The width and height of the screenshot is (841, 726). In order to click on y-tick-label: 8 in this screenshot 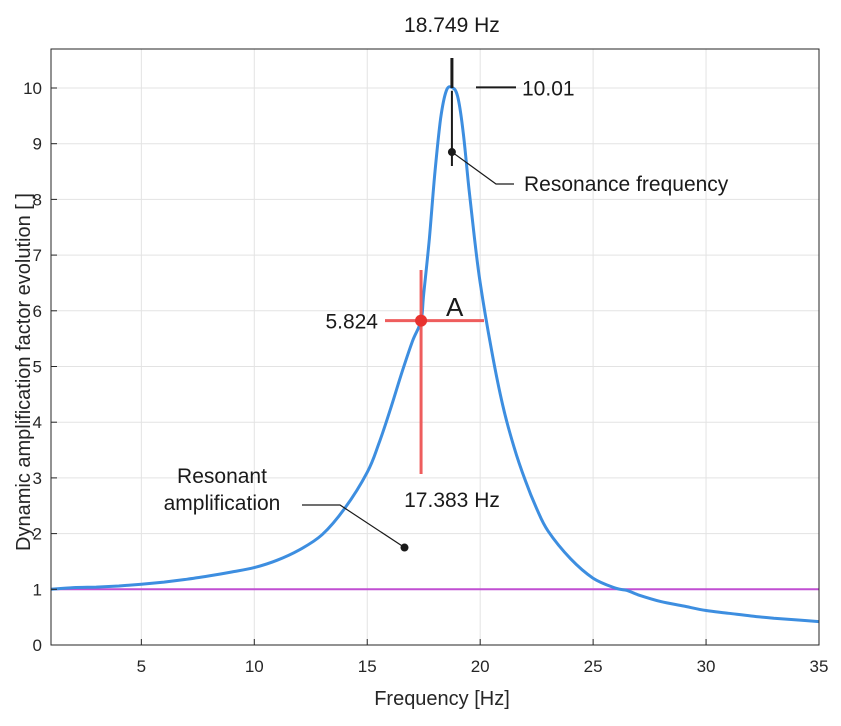, I will do `click(37, 199)`.